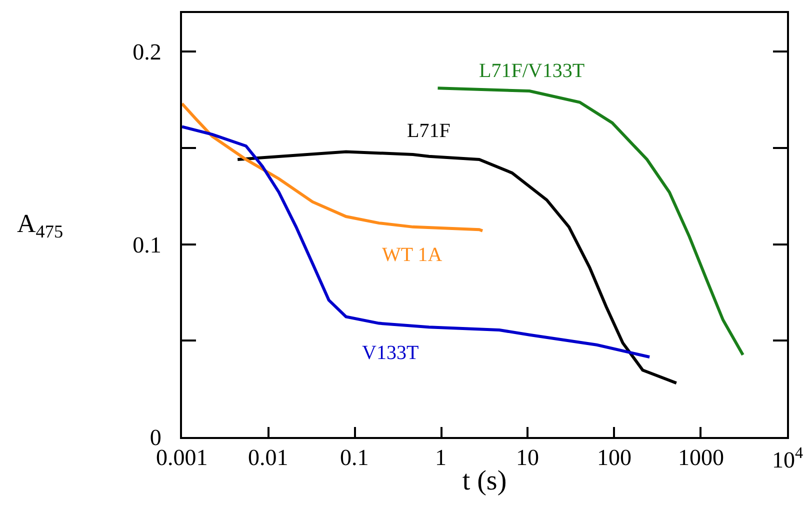 This screenshot has width=804, height=516. Describe the element at coordinates (614, 457) in the screenshot. I see `x-tick-label: 100` at that location.